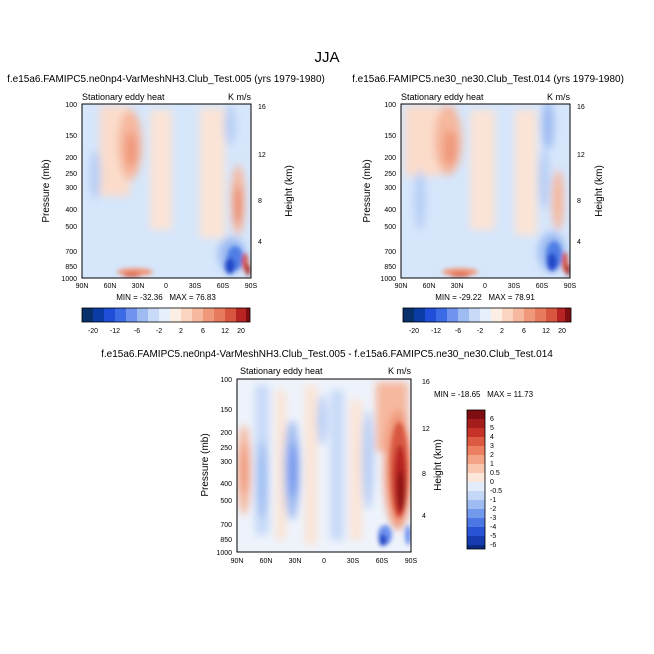 This screenshot has width=654, height=654. Describe the element at coordinates (71, 227) in the screenshot. I see `p1-ytick-500: 500` at that location.